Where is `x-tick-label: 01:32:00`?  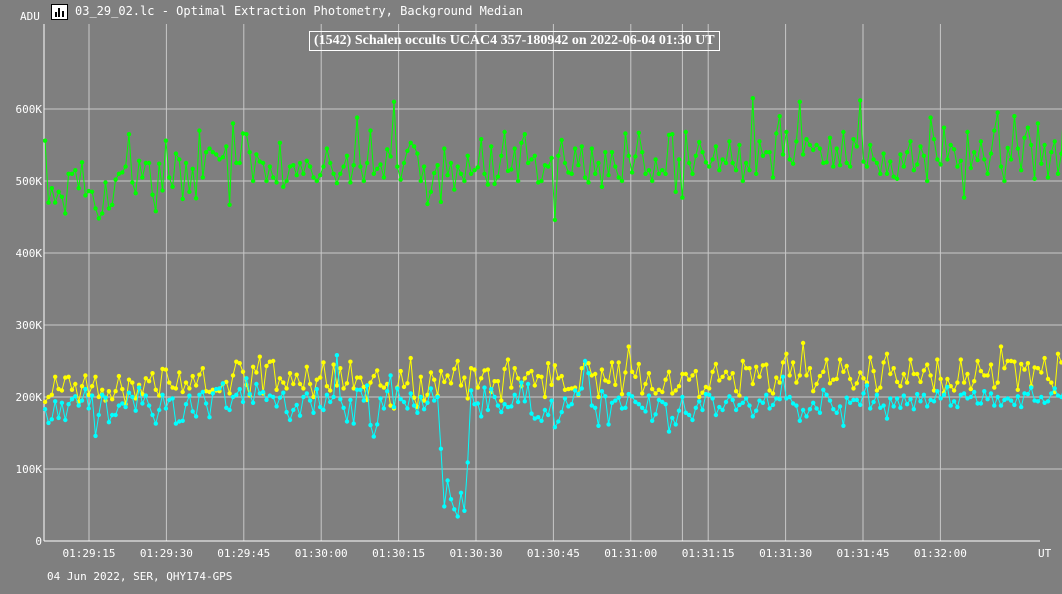 x-tick-label: 01:32:00 is located at coordinates (940, 553).